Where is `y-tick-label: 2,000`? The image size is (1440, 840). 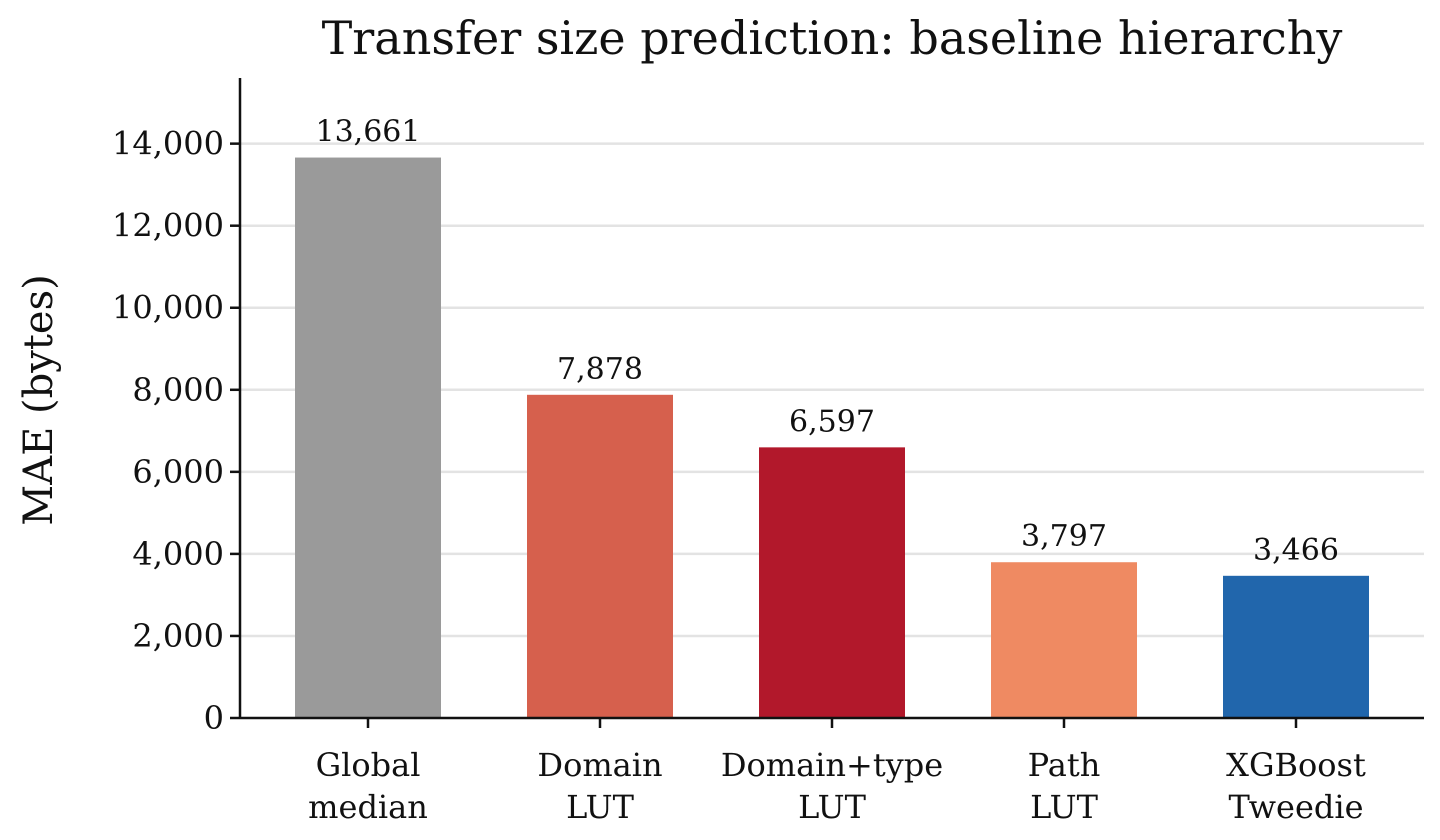
y-tick-label: 2,000 is located at coordinates (178, 636).